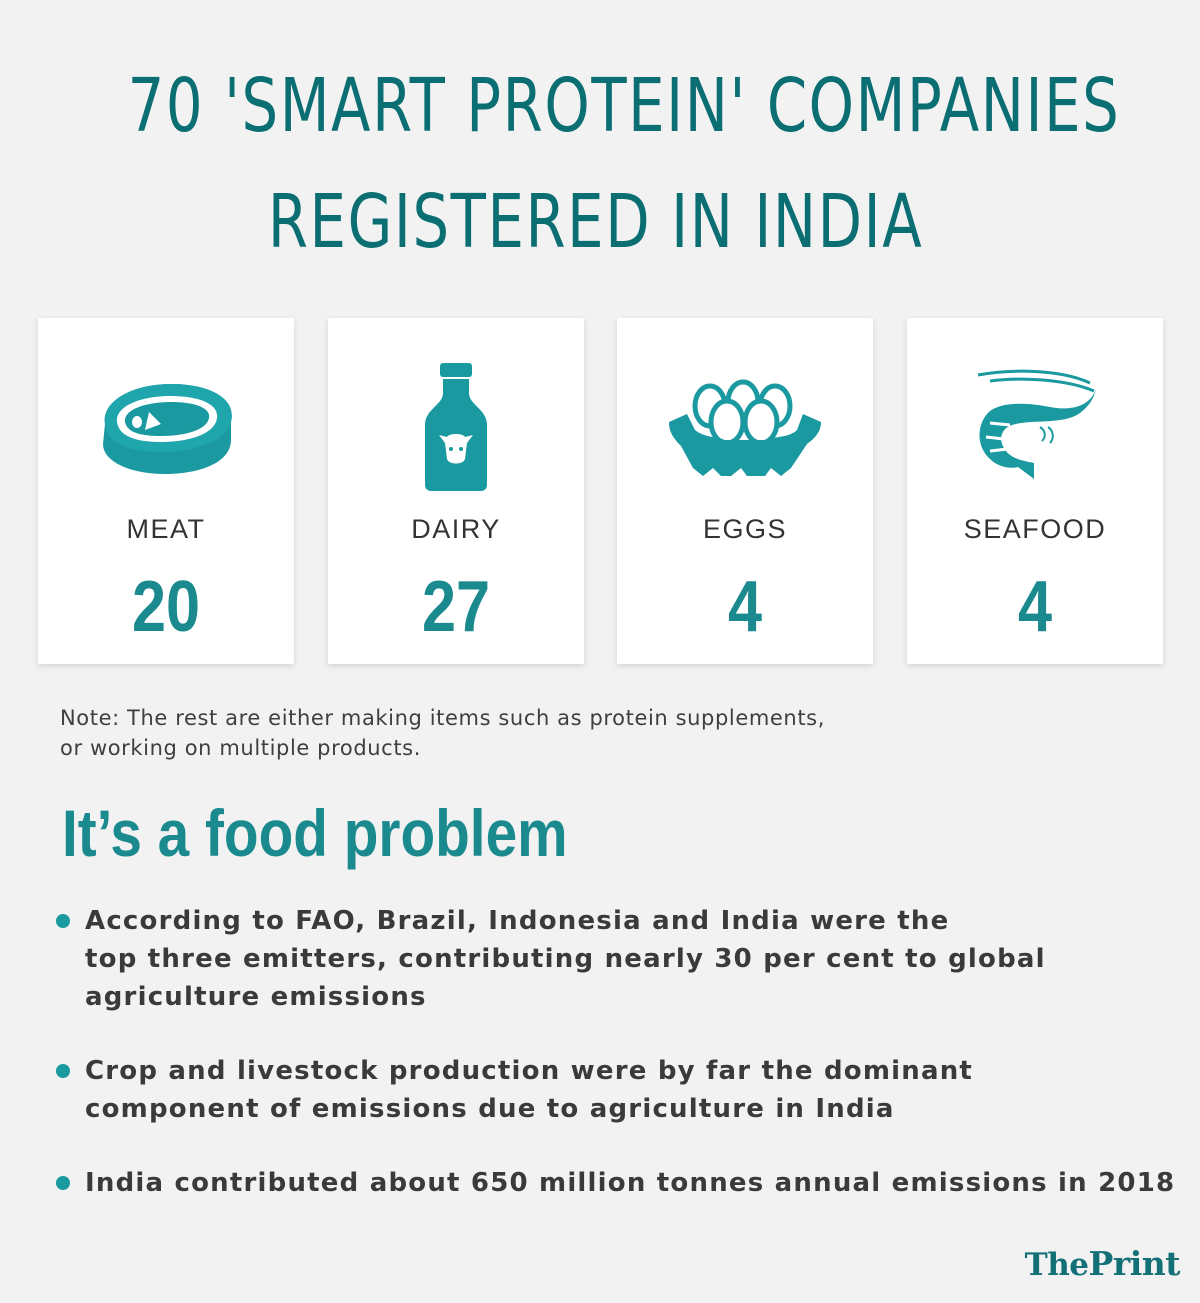  What do you see at coordinates (256, 997) in the screenshot?
I see `bullet-line: agriculture emissions` at bounding box center [256, 997].